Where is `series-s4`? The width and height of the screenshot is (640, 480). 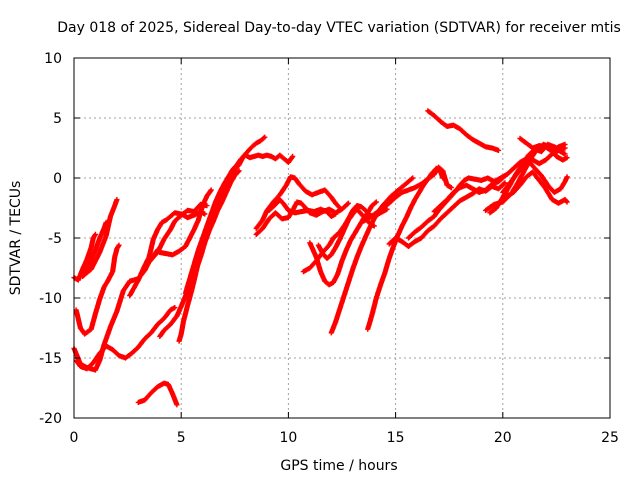 series-s4 is located at coordinates (97, 289).